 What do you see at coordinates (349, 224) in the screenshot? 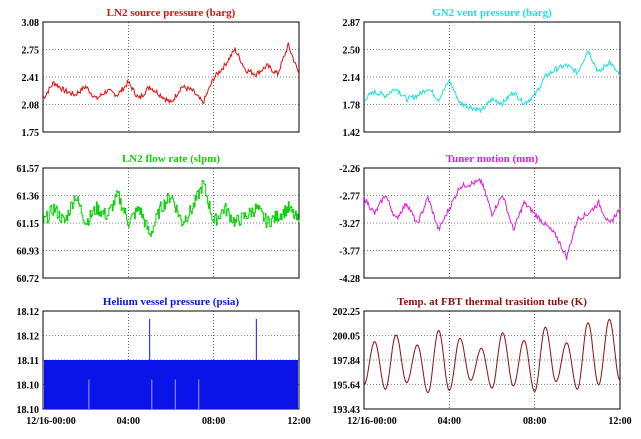
I see `y-tick-label: -3.27` at bounding box center [349, 224].